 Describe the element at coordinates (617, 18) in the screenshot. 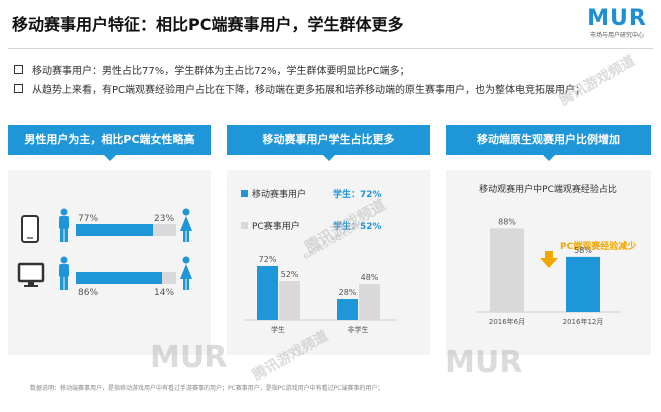

I see `logo-mark: MUR` at that location.